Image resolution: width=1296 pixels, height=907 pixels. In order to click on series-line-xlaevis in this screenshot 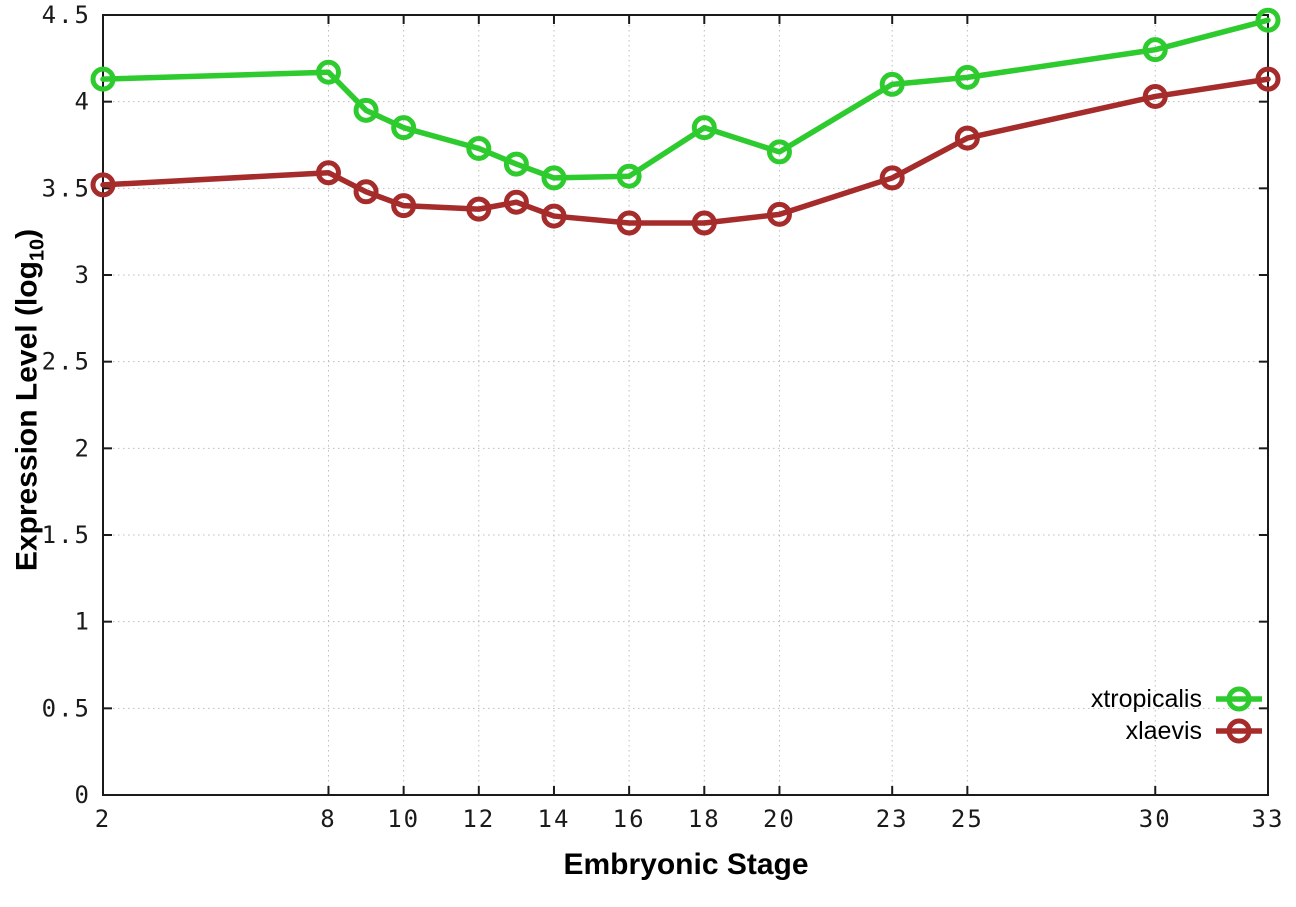, I will do `click(685, 151)`.